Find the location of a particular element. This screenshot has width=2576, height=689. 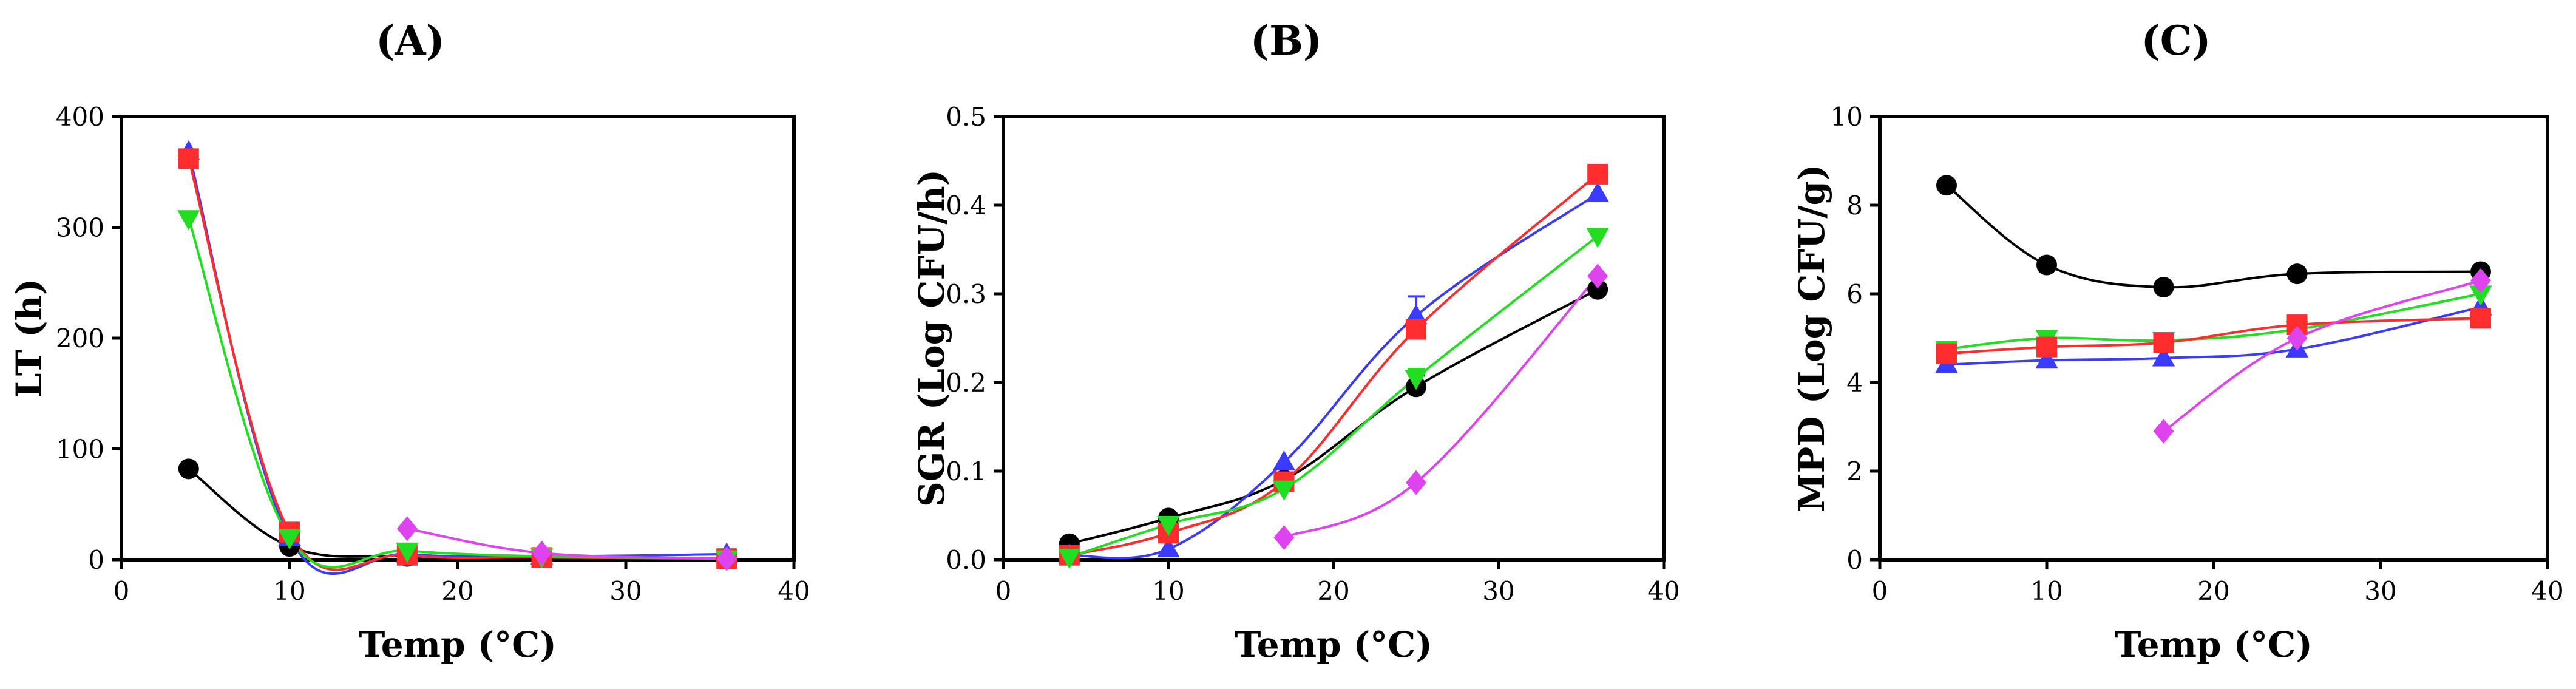

fit-curve-b-black is located at coordinates (1334, 416).